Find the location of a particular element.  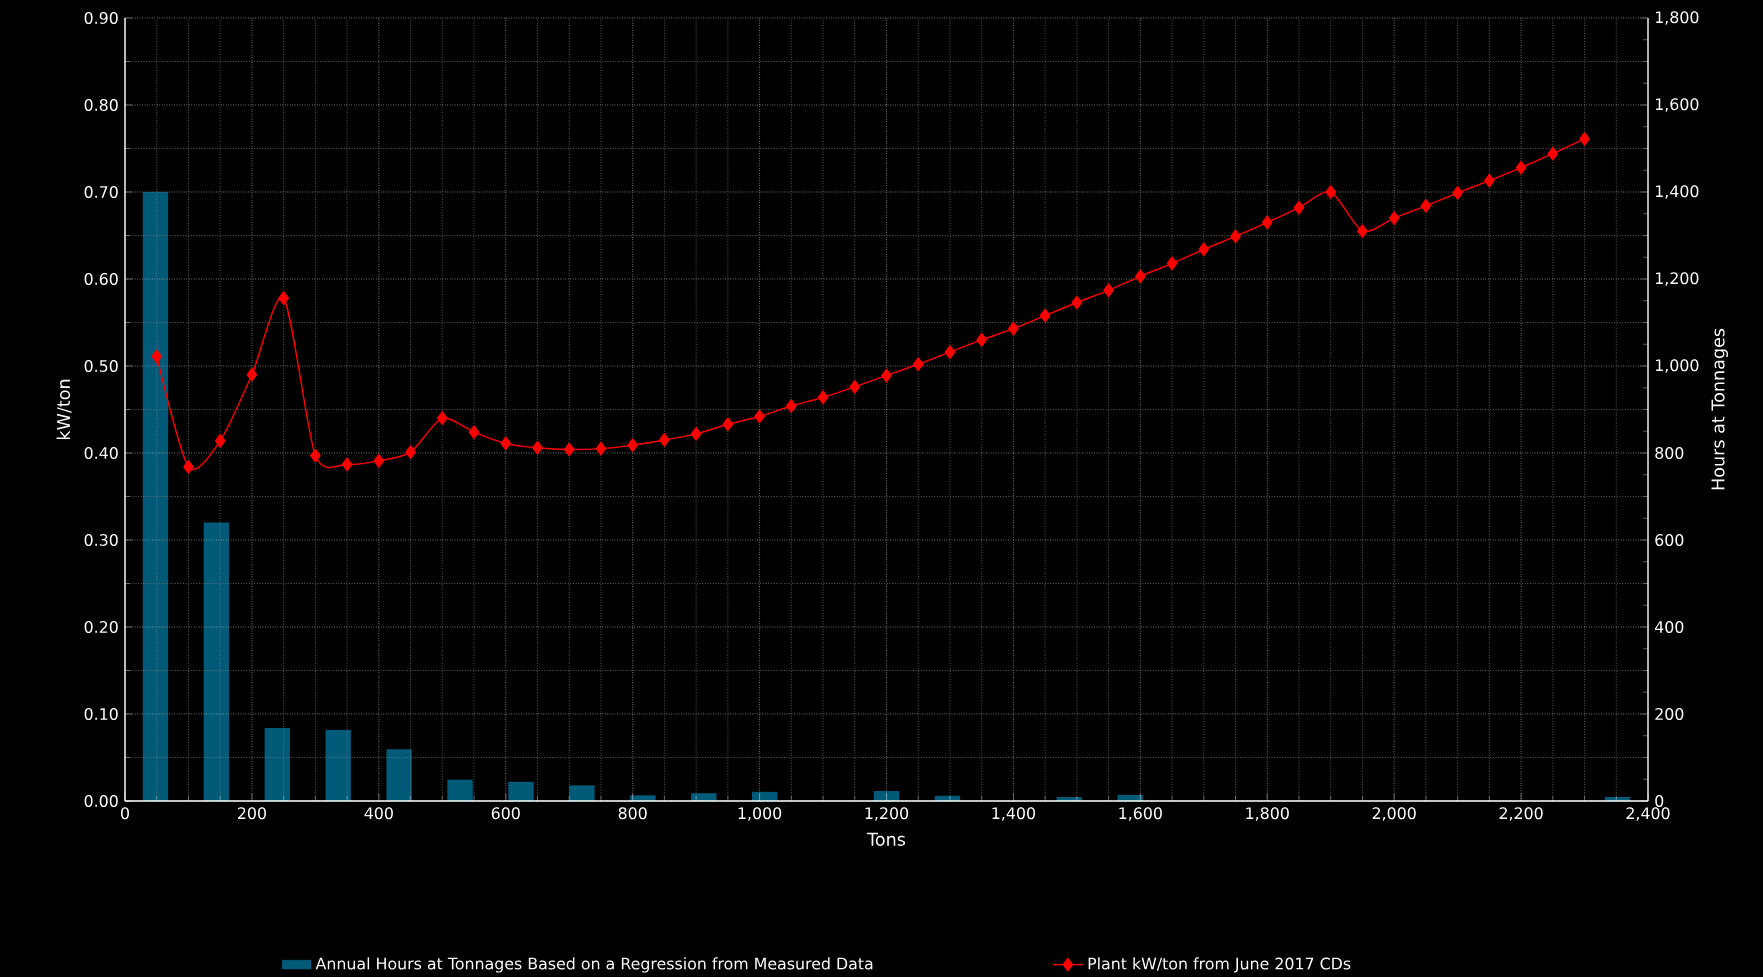

y-tick-label: 0.10 is located at coordinates (101, 714).